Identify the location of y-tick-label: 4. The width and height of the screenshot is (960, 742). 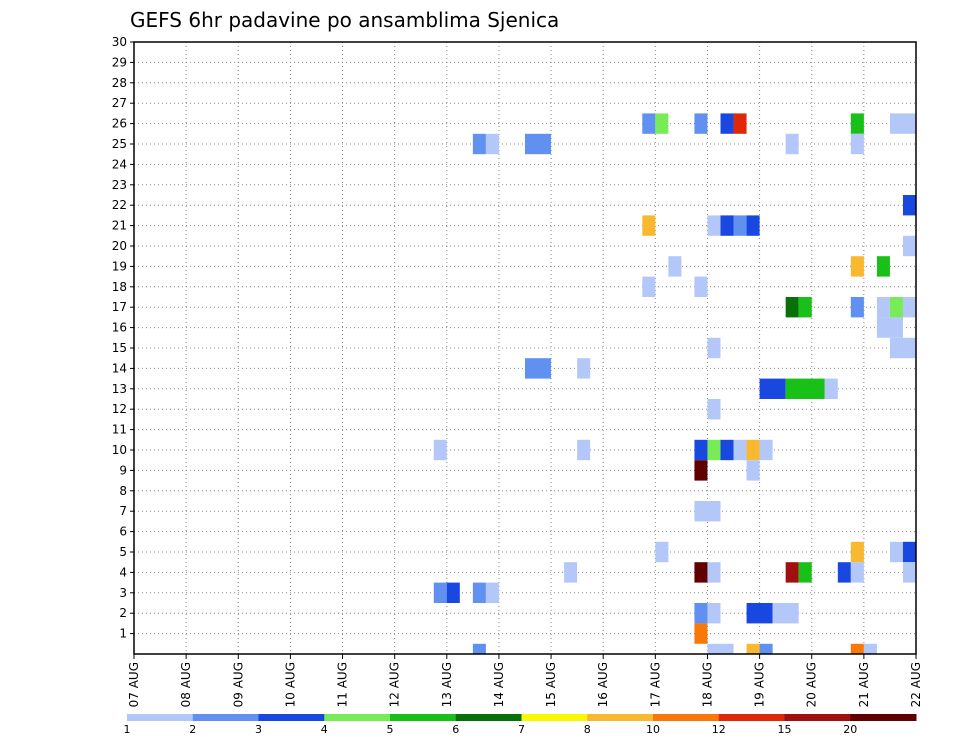
(123, 572).